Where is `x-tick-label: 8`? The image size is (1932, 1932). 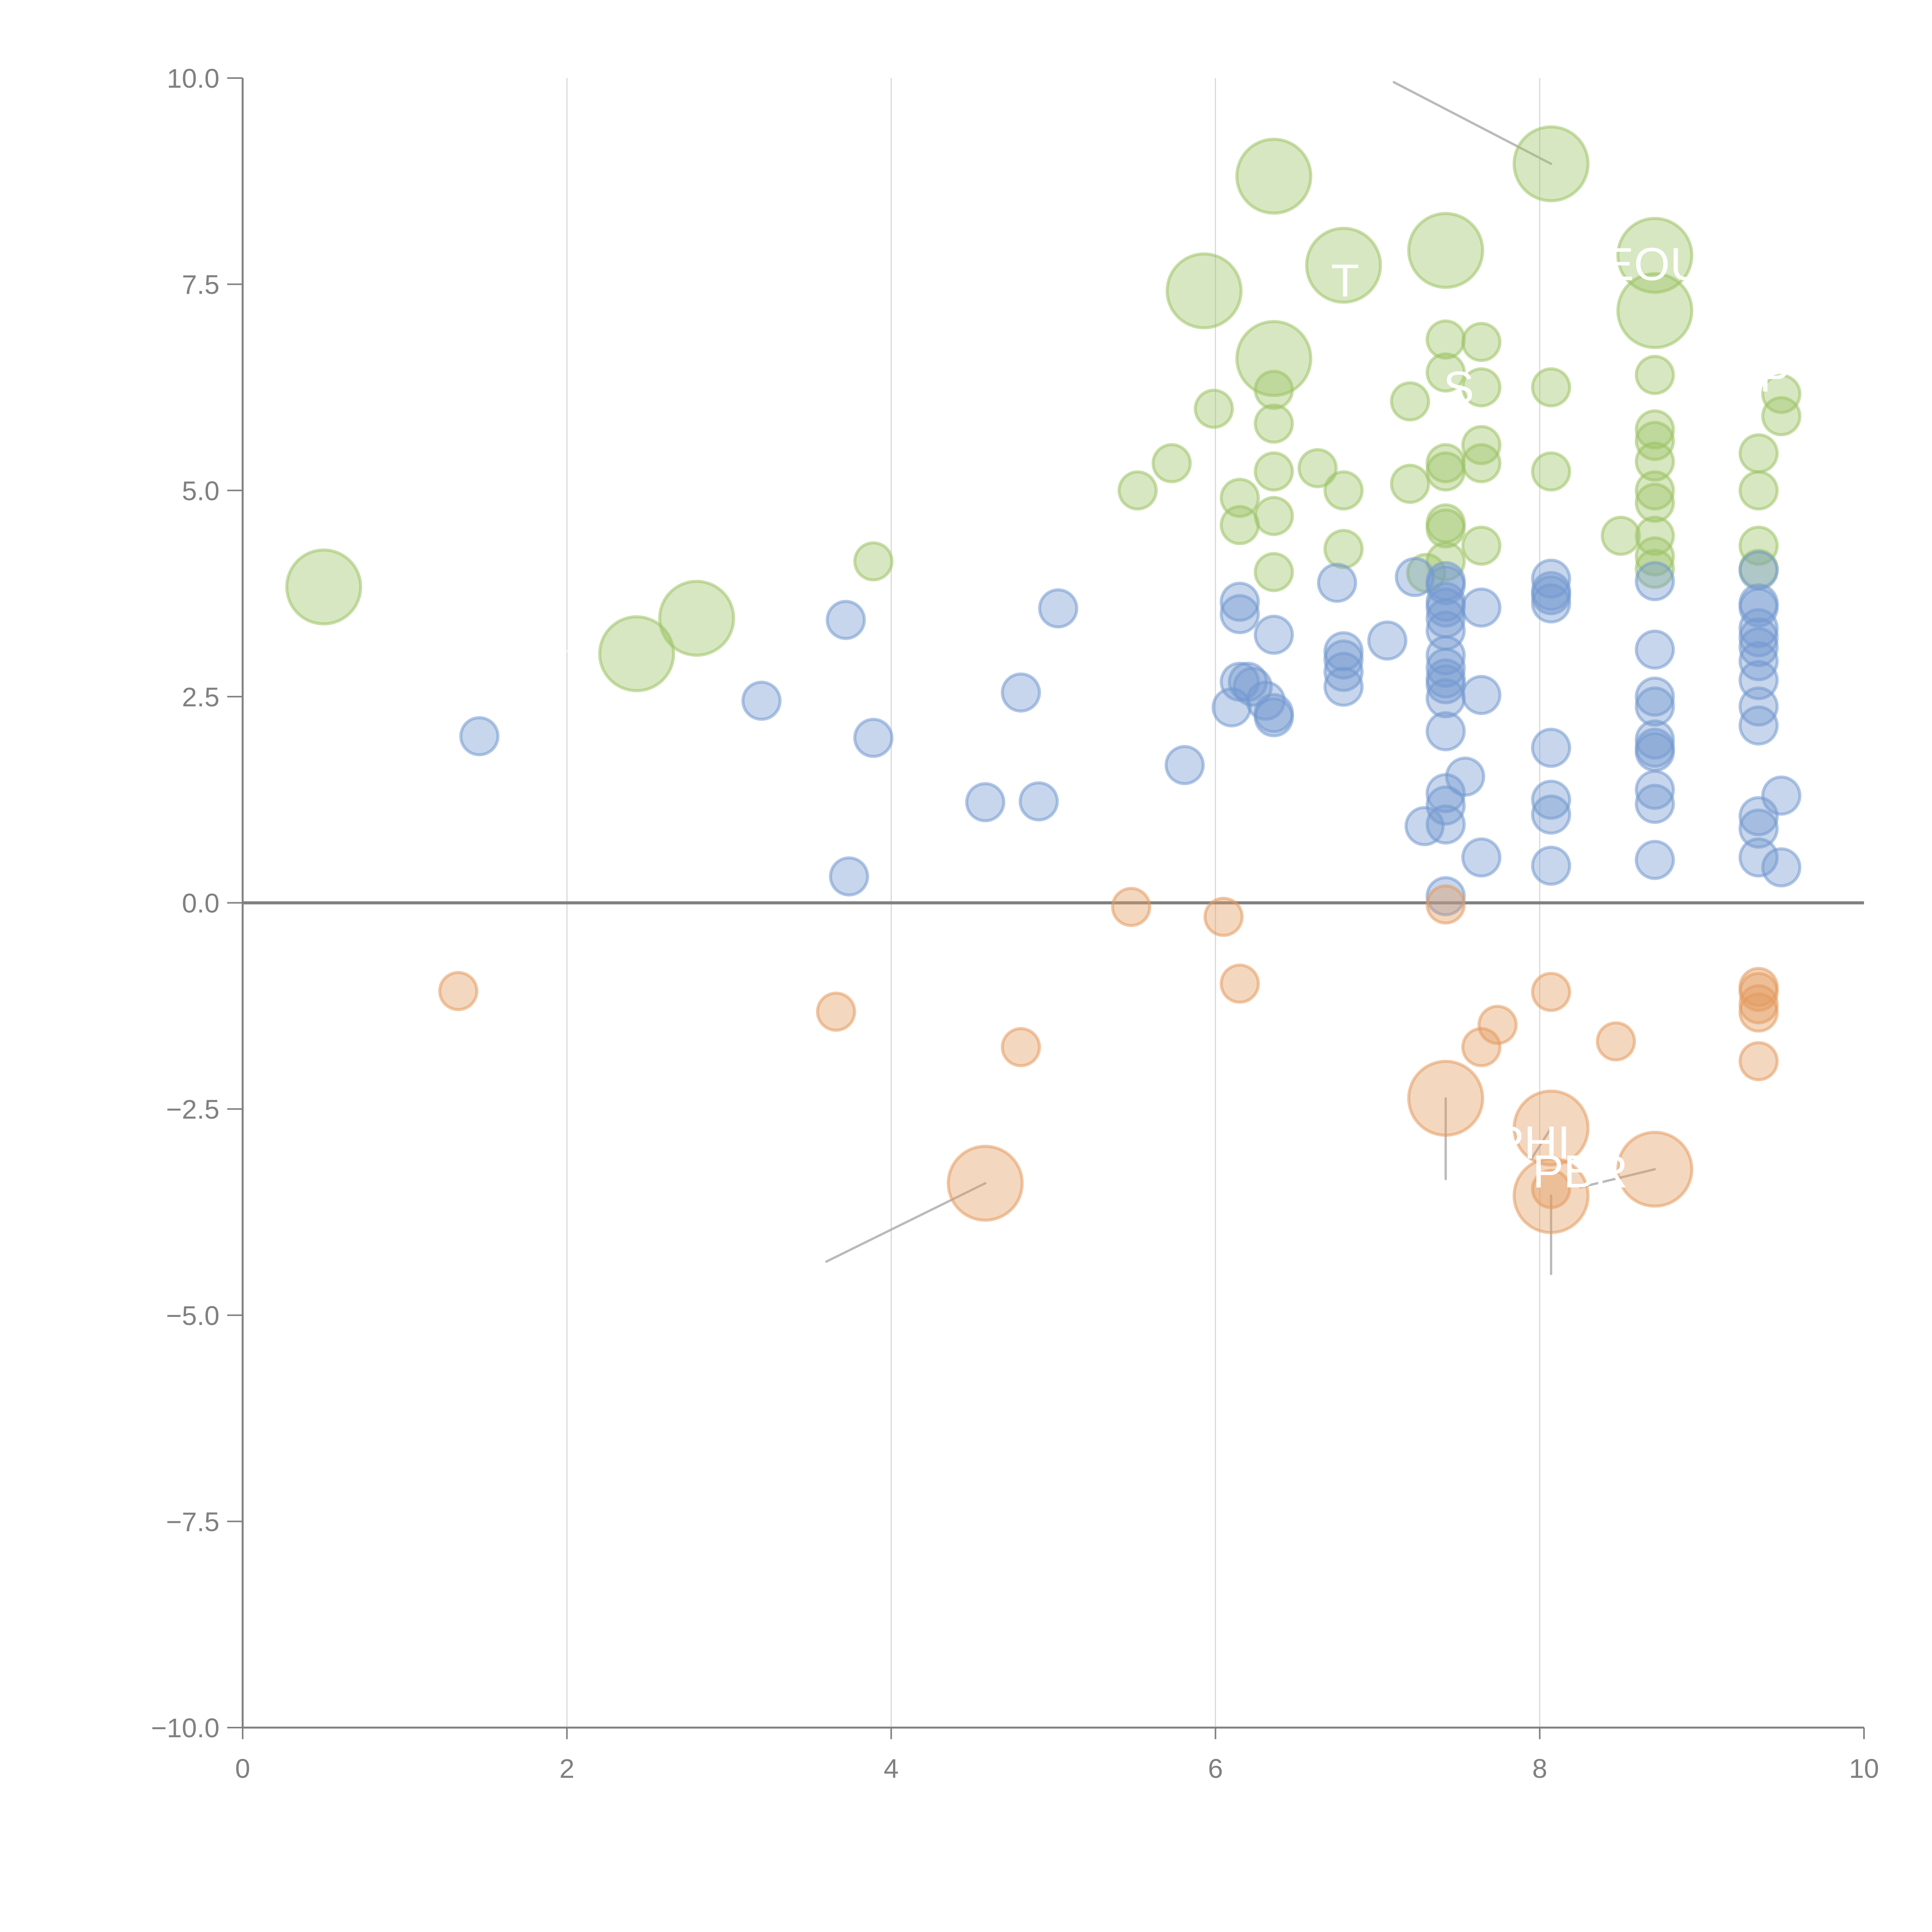
x-tick-label: 8 is located at coordinates (1540, 1769).